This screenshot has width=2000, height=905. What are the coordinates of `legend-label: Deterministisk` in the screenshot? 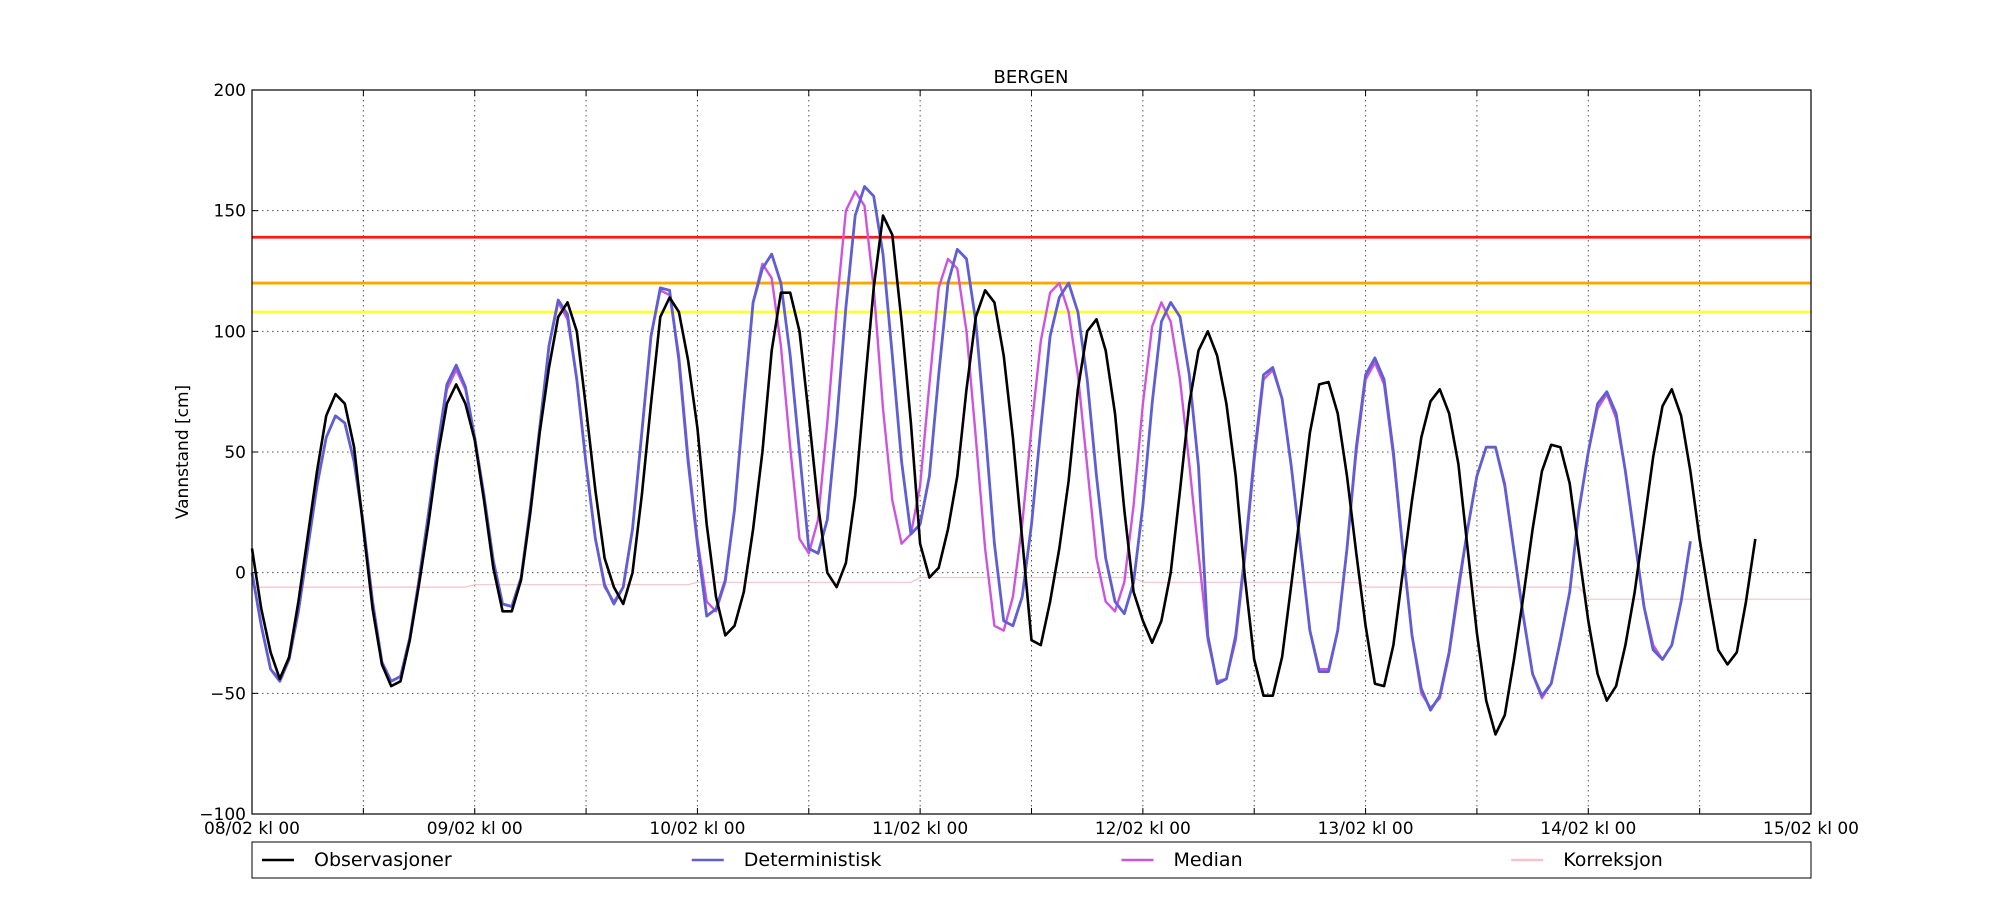 It's located at (813, 860).